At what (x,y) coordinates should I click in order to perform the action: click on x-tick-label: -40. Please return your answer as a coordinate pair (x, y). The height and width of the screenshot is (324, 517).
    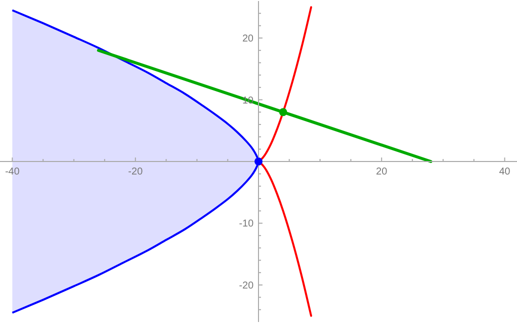
    Looking at the image, I should click on (12, 172).